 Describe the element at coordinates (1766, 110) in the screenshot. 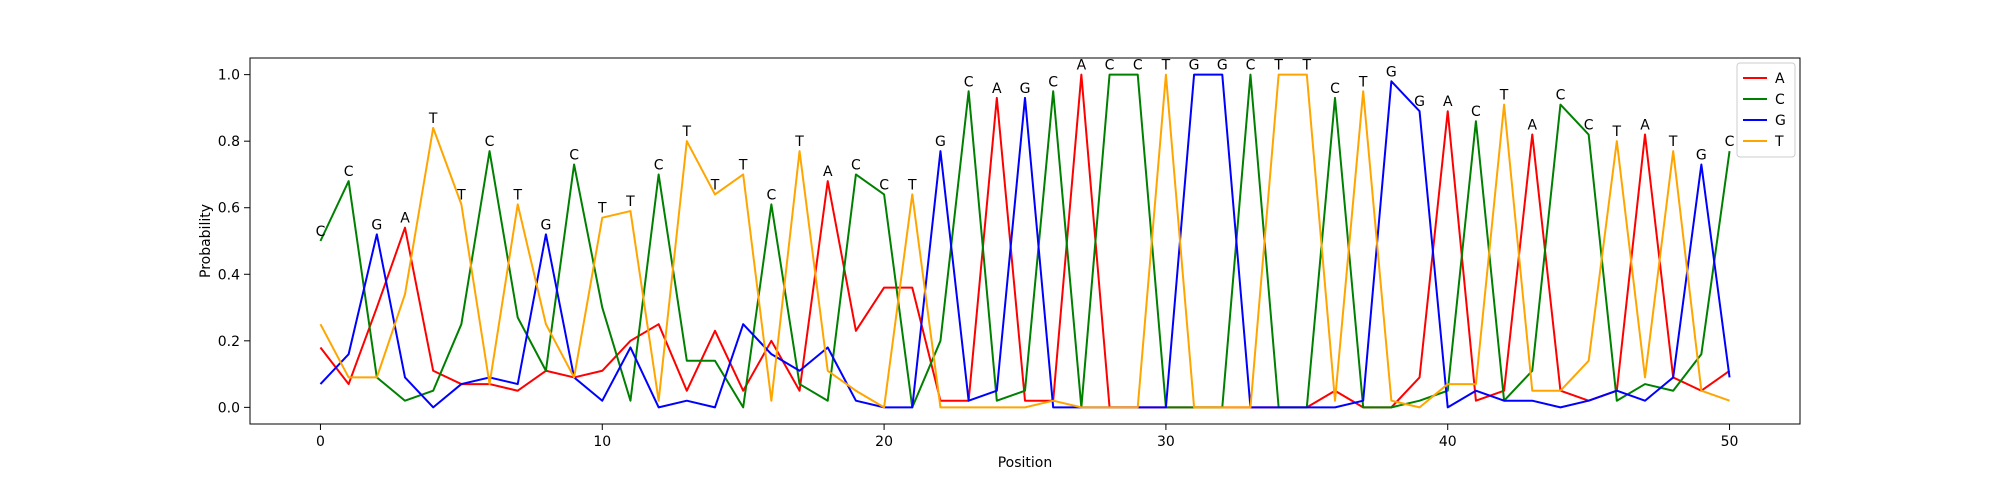

I see `legend-box` at that location.